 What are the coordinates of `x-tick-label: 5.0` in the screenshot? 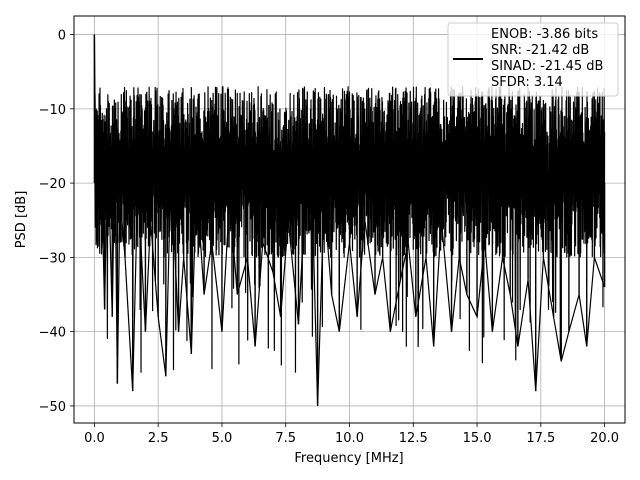 It's located at (222, 438).